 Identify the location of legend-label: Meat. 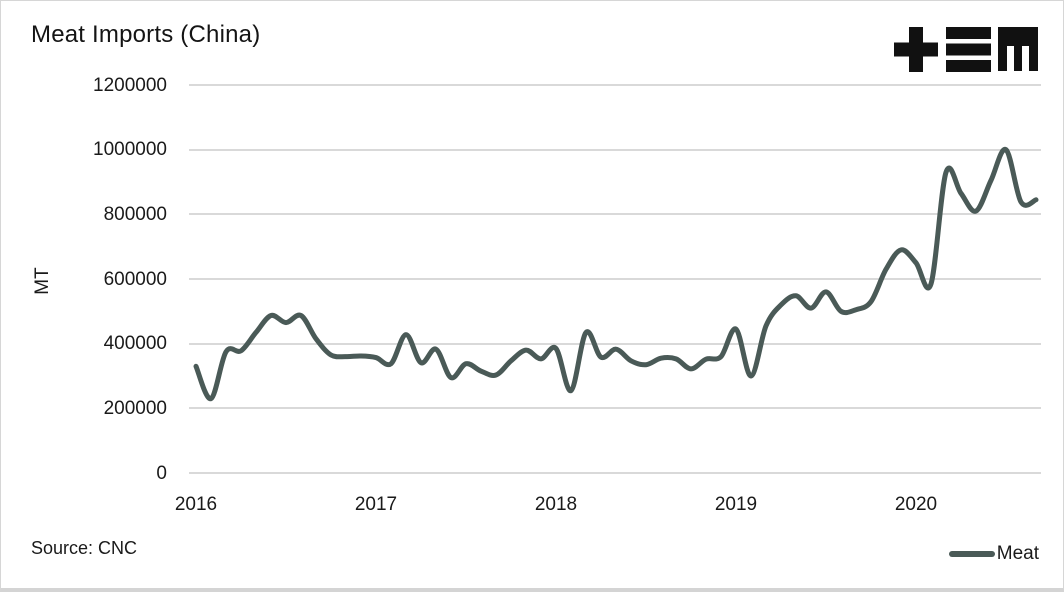
(1017, 553).